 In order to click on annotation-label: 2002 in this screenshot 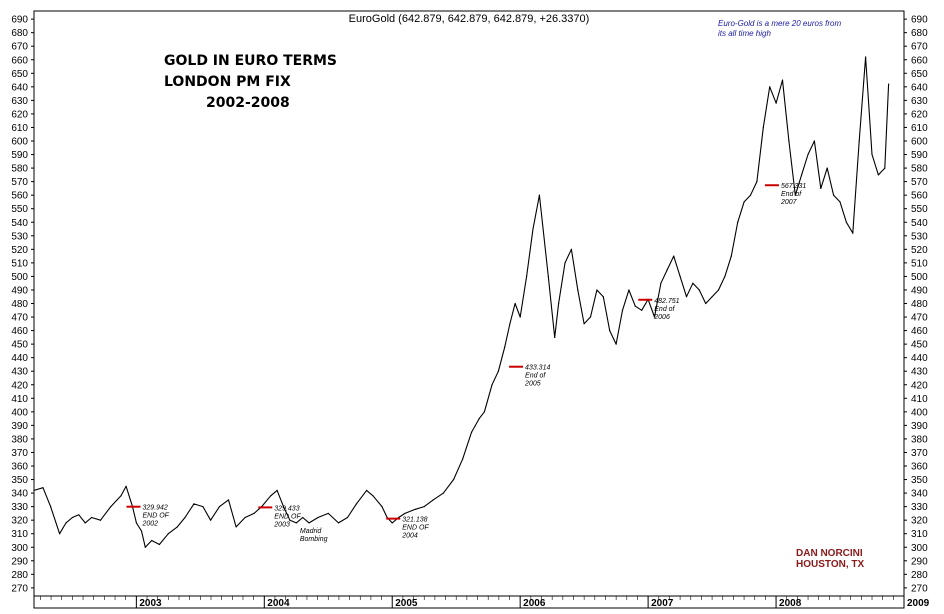, I will do `click(150, 524)`.